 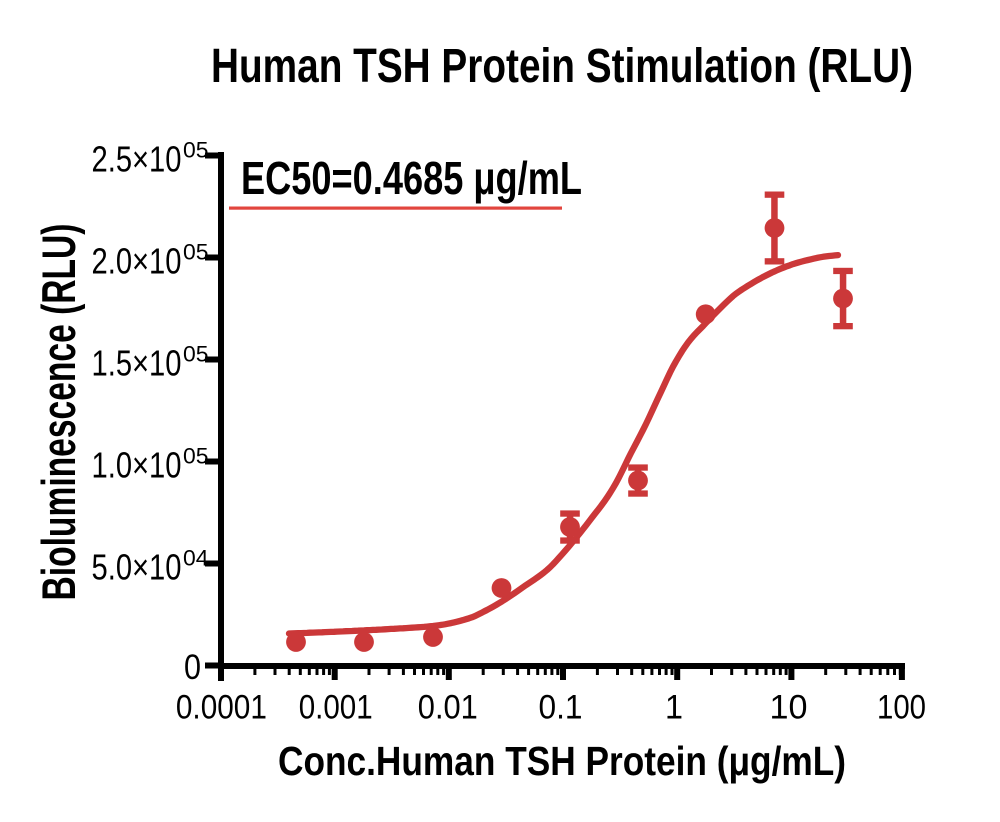 What do you see at coordinates (674, 708) in the screenshot?
I see `svg-text: 1` at bounding box center [674, 708].